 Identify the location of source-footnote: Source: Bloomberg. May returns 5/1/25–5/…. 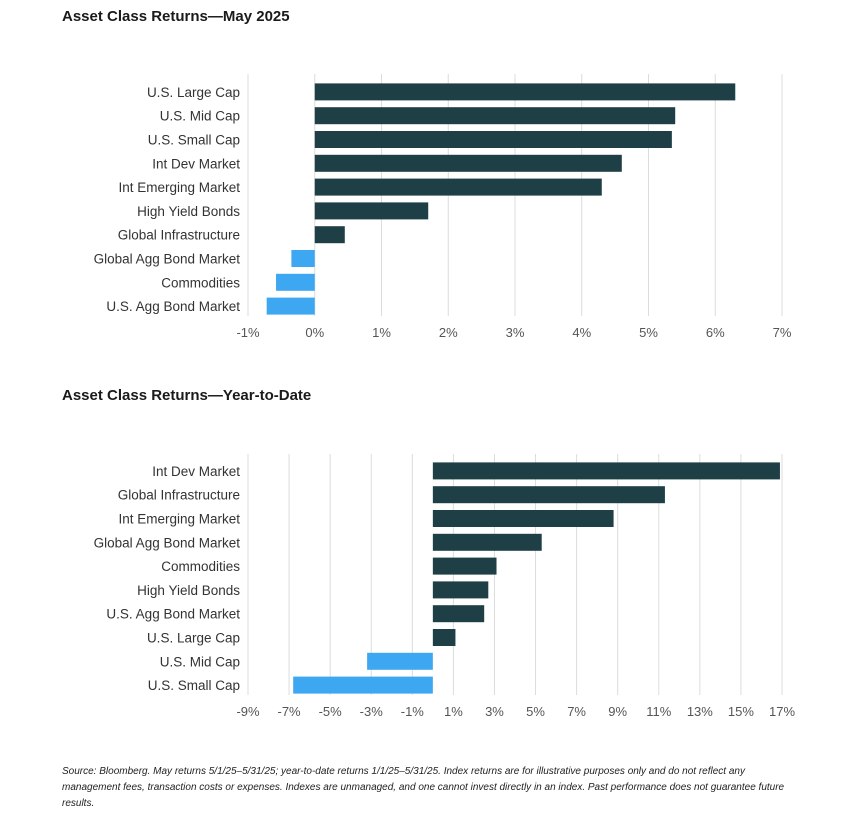
(423, 787).